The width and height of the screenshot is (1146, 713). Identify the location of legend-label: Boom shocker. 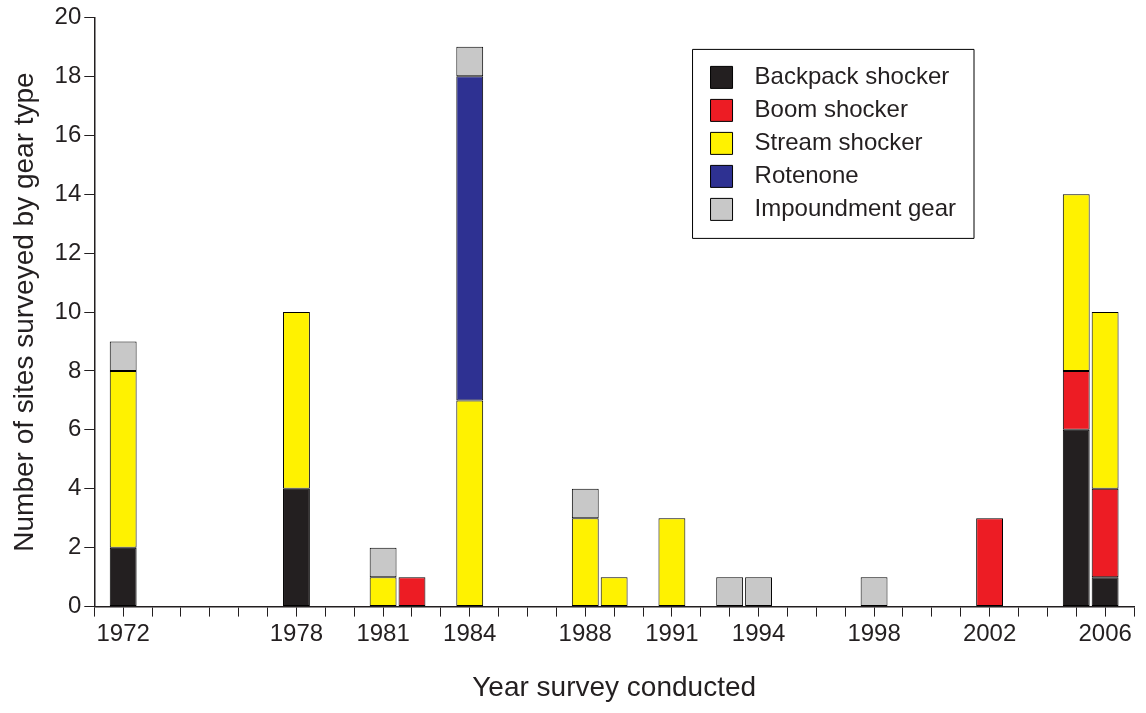
(831, 109).